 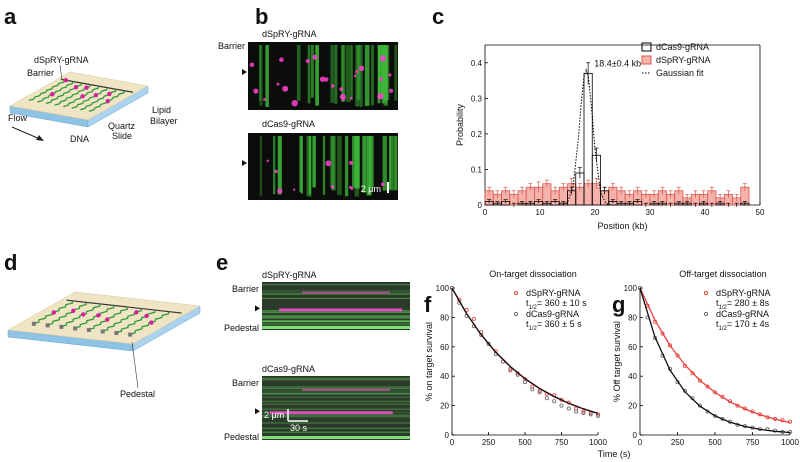 What do you see at coordinates (55, 92) in the screenshot?
I see `dna` at bounding box center [55, 92].